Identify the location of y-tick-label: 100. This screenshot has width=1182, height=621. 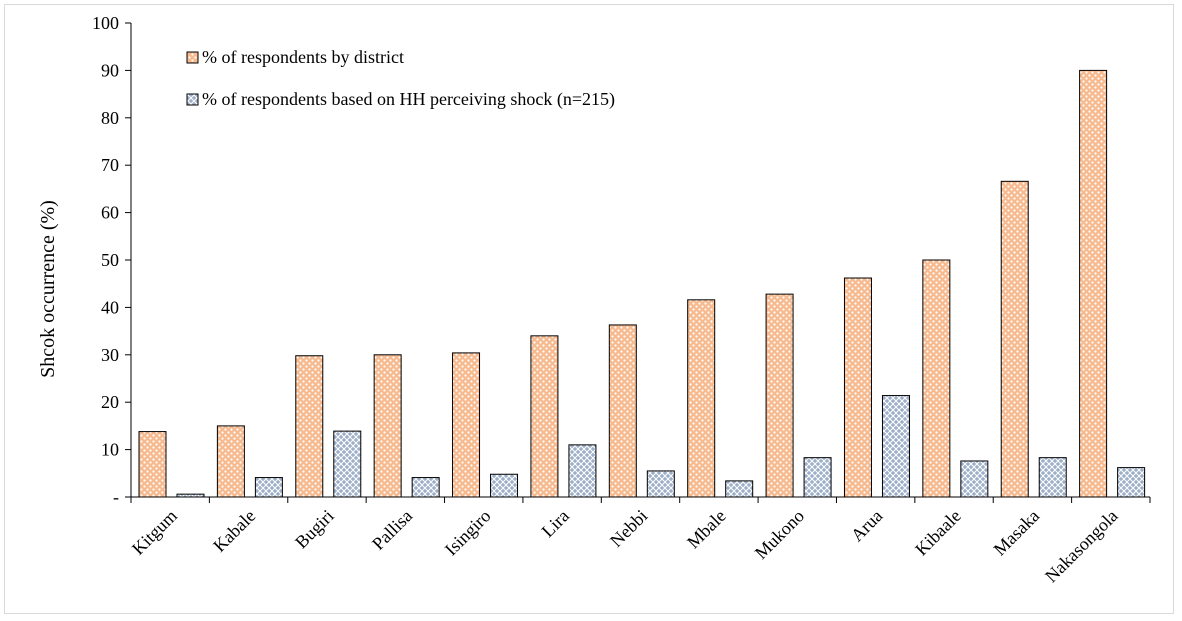
(105, 23).